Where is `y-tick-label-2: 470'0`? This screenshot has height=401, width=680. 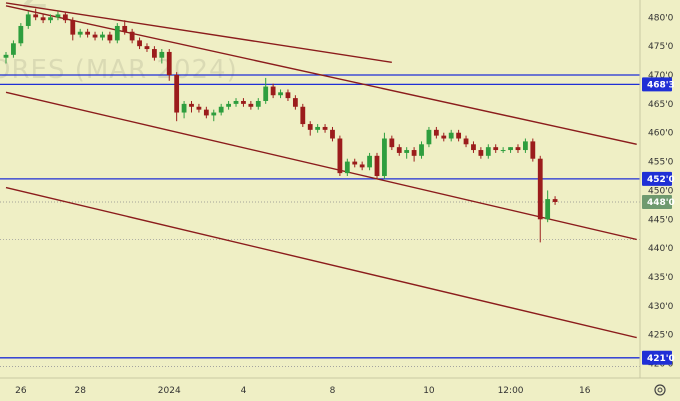 y-tick-label-2: 470'0 is located at coordinates (661, 76).